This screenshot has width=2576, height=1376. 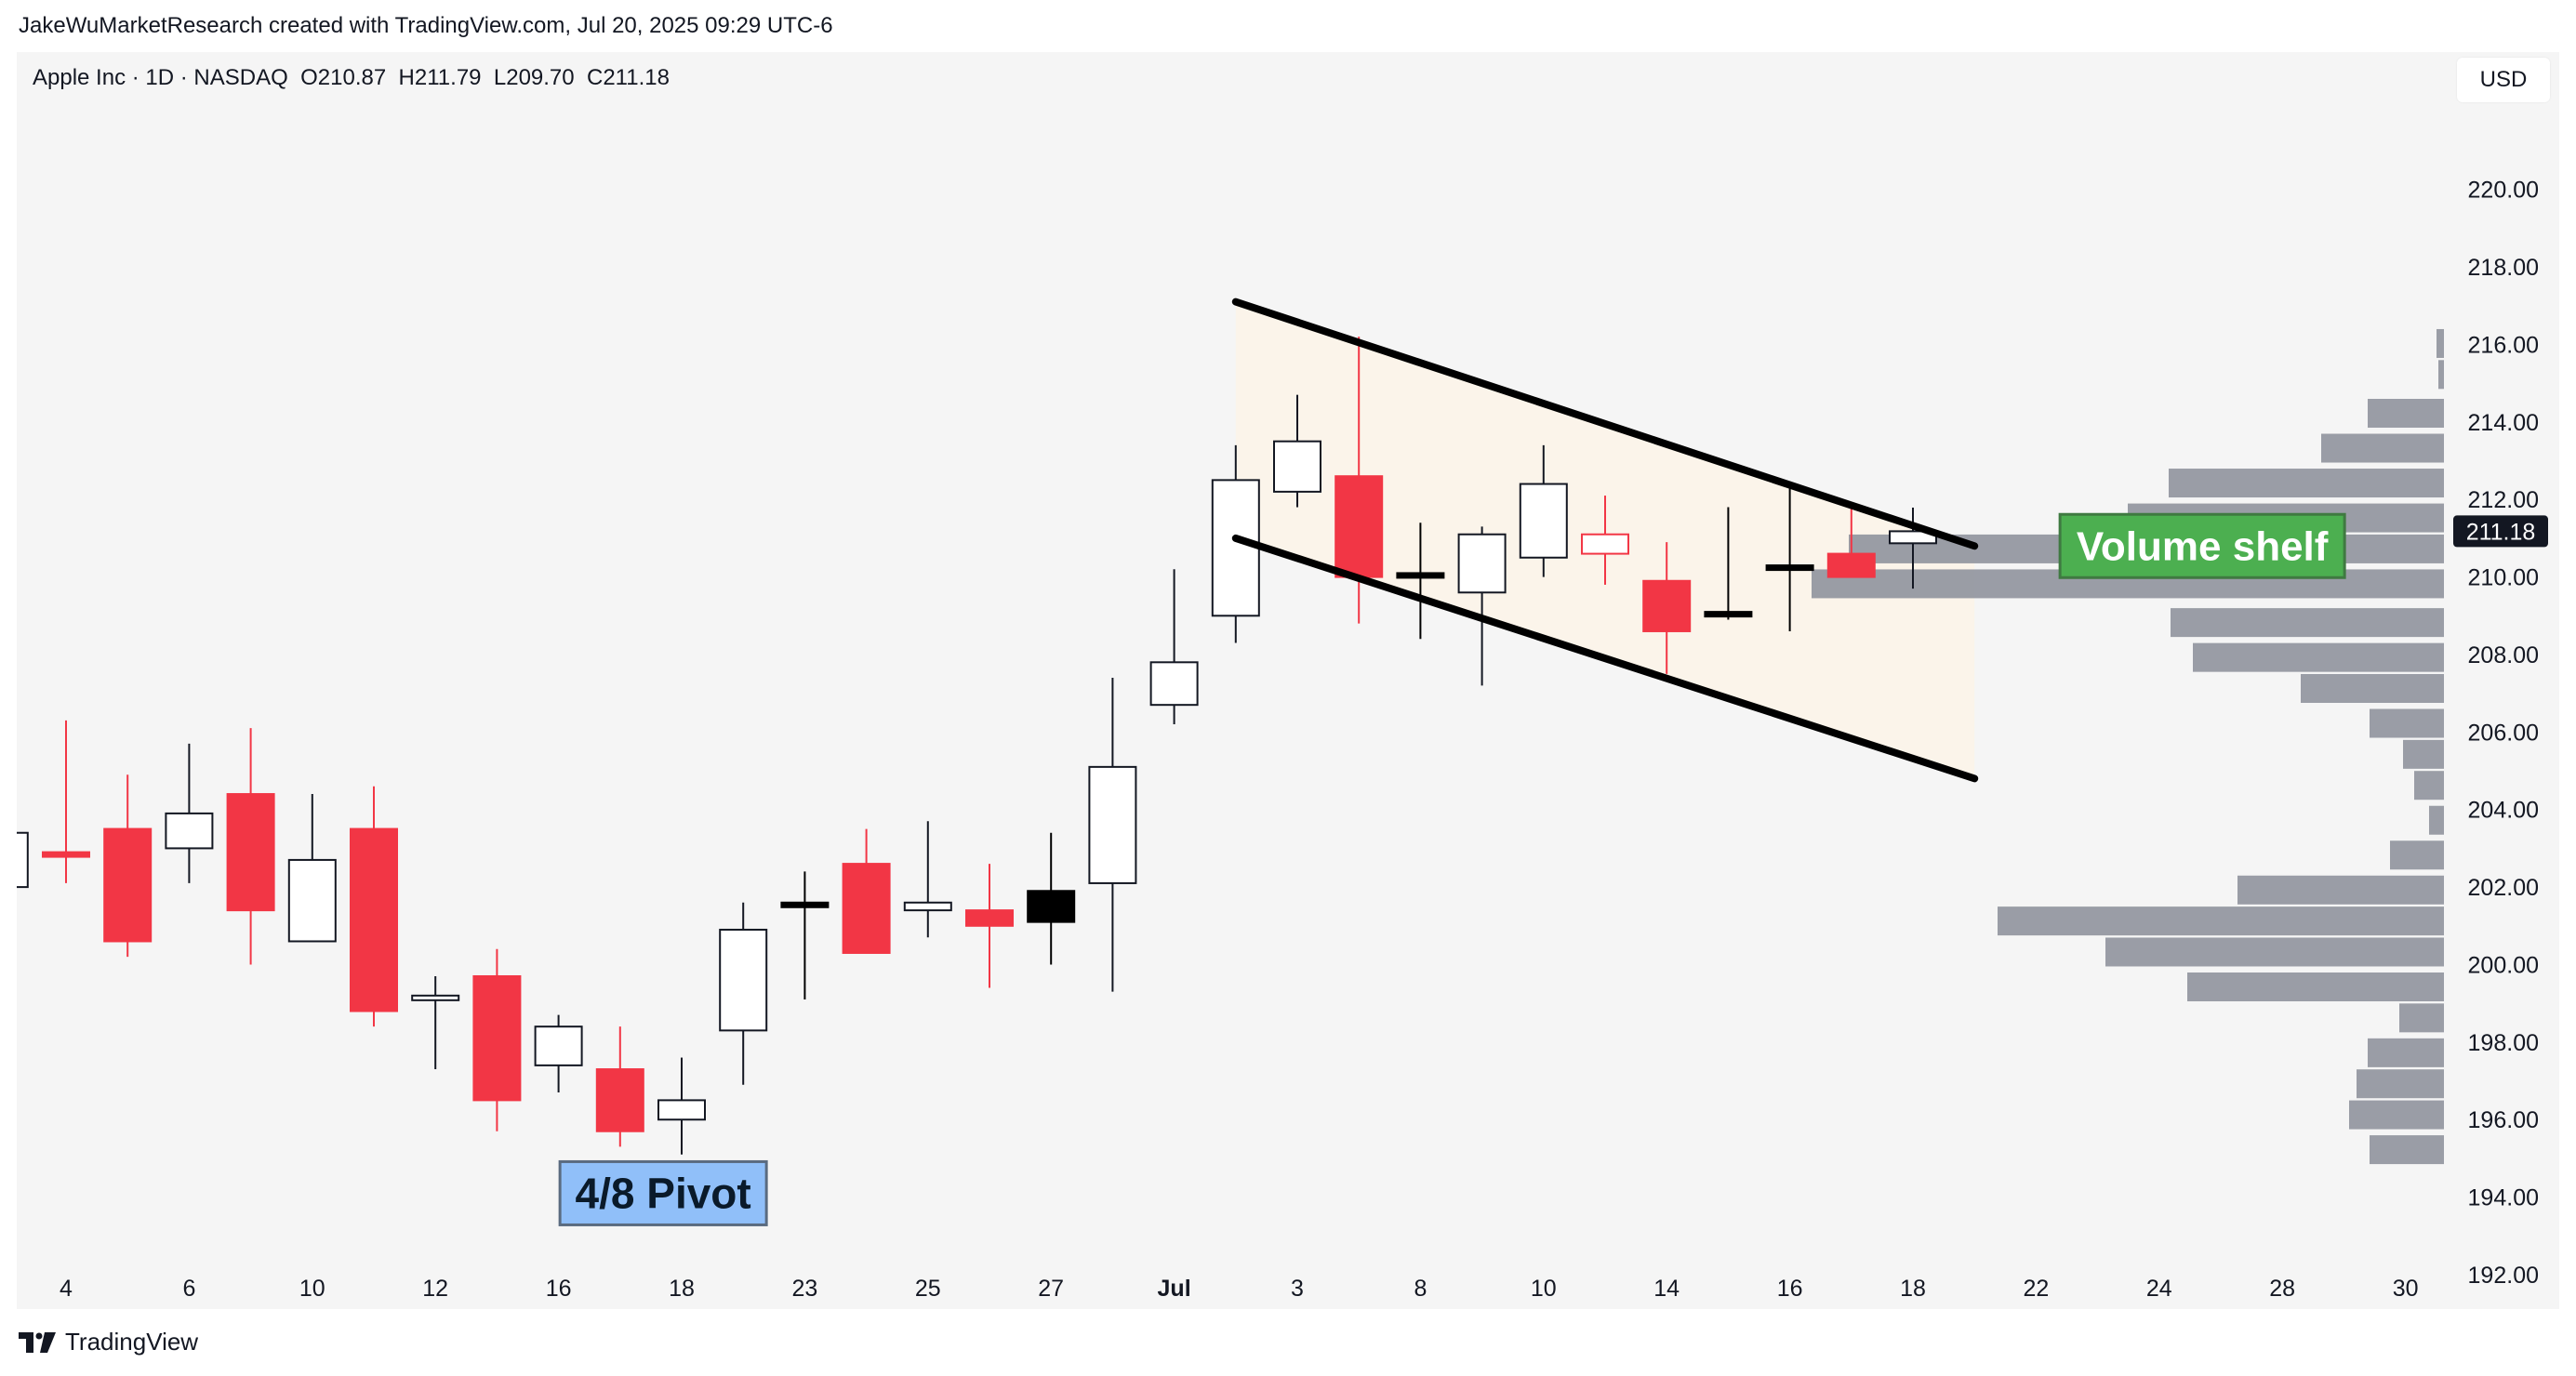 I want to click on x-tick-label: 24, so click(x=2159, y=1289).